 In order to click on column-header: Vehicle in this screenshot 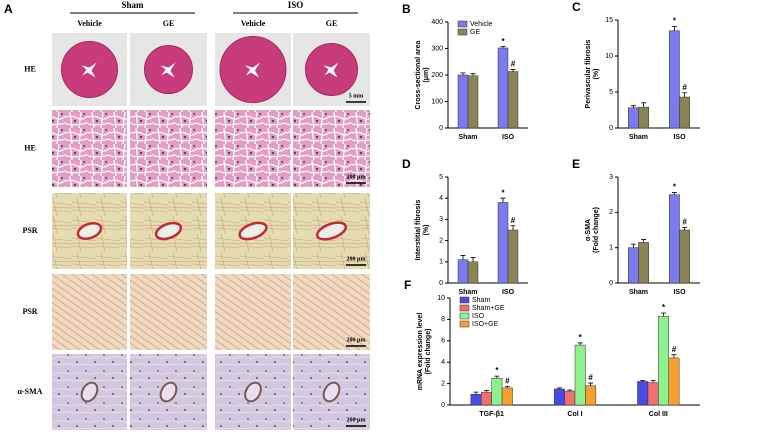, I will do `click(253, 23)`.